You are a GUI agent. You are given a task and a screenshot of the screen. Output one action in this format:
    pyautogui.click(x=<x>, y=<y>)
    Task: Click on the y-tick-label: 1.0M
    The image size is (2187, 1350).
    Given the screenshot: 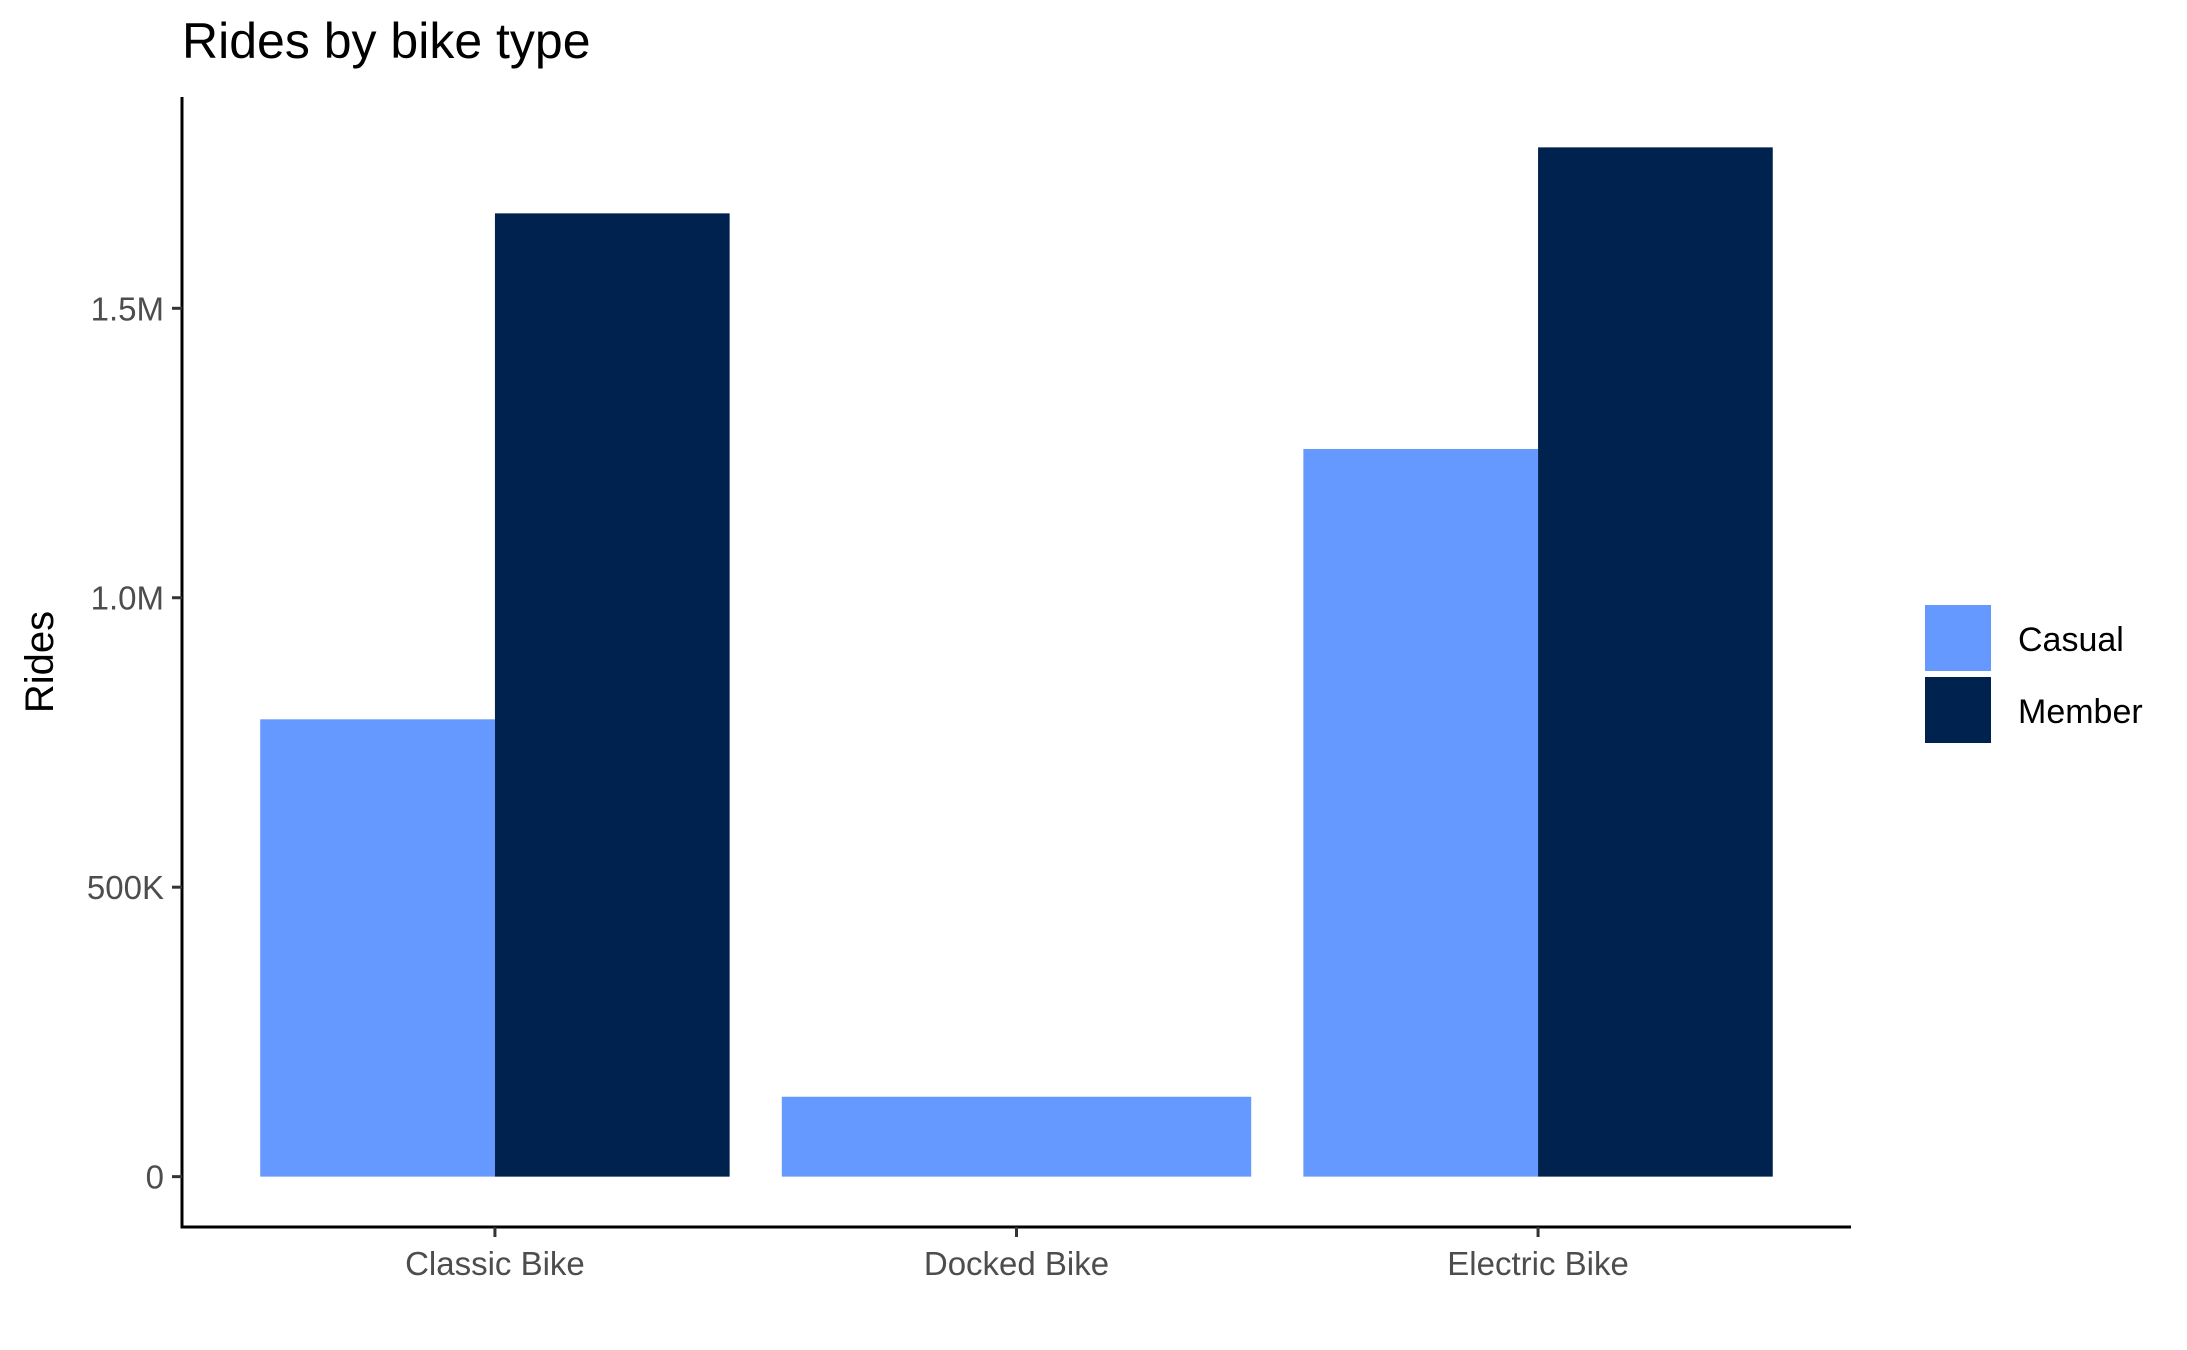 What is the action you would take?
    pyautogui.click(x=127, y=598)
    